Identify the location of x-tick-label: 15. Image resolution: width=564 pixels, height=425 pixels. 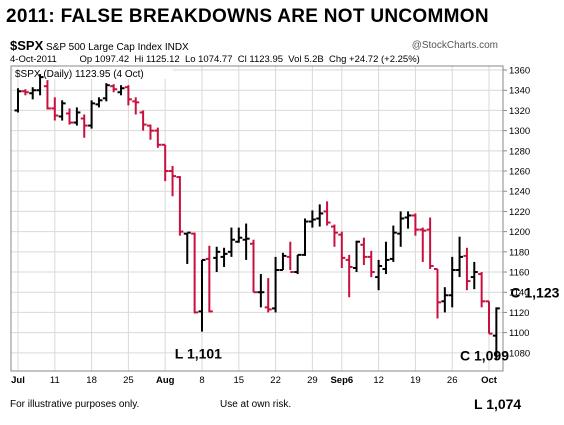
(238, 380).